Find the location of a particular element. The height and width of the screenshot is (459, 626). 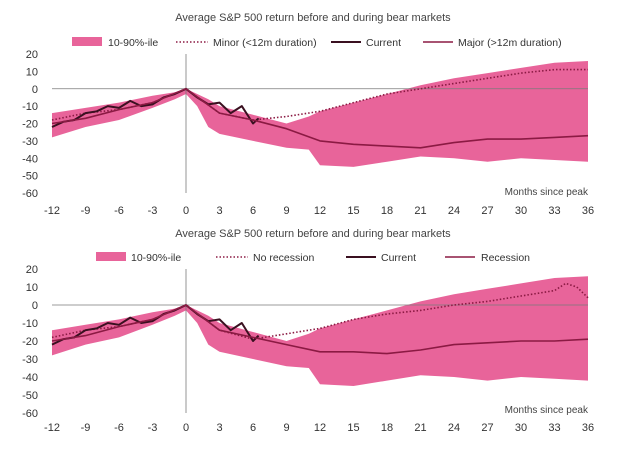

legend-label-minor: Minor (<12m duration) is located at coordinates (265, 43).